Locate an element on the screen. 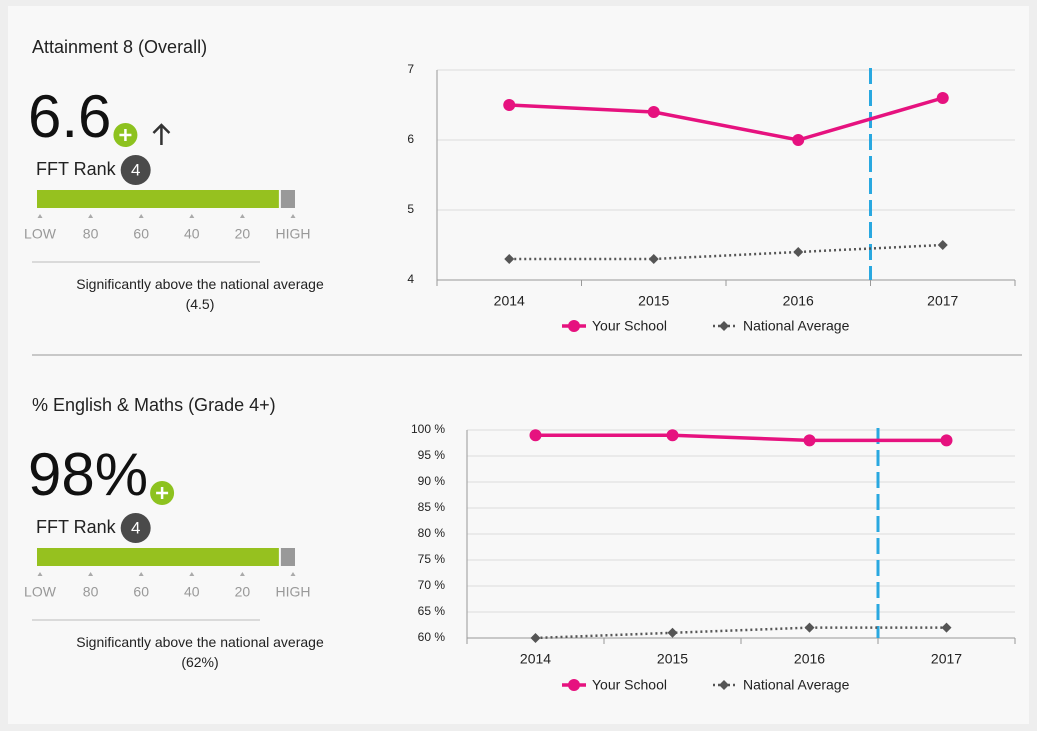 This screenshot has height=731, width=1037. big-value: 6.6 is located at coordinates (69, 116).